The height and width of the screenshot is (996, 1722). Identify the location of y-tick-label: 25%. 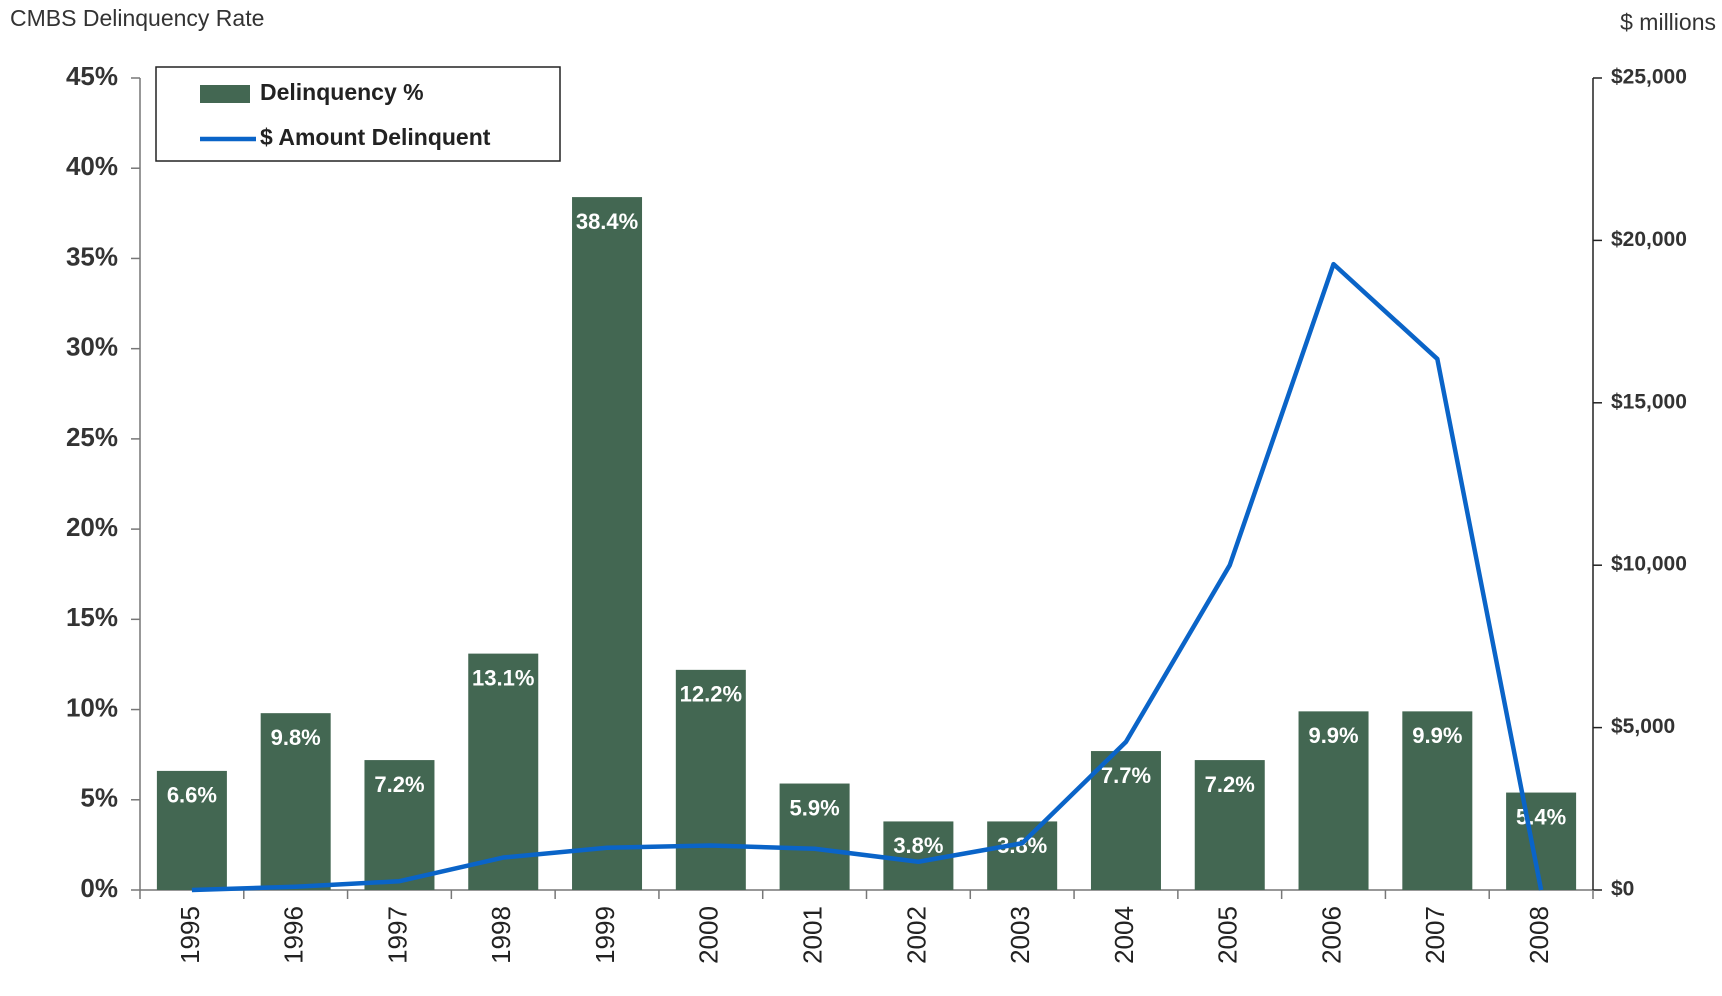
(92, 437).